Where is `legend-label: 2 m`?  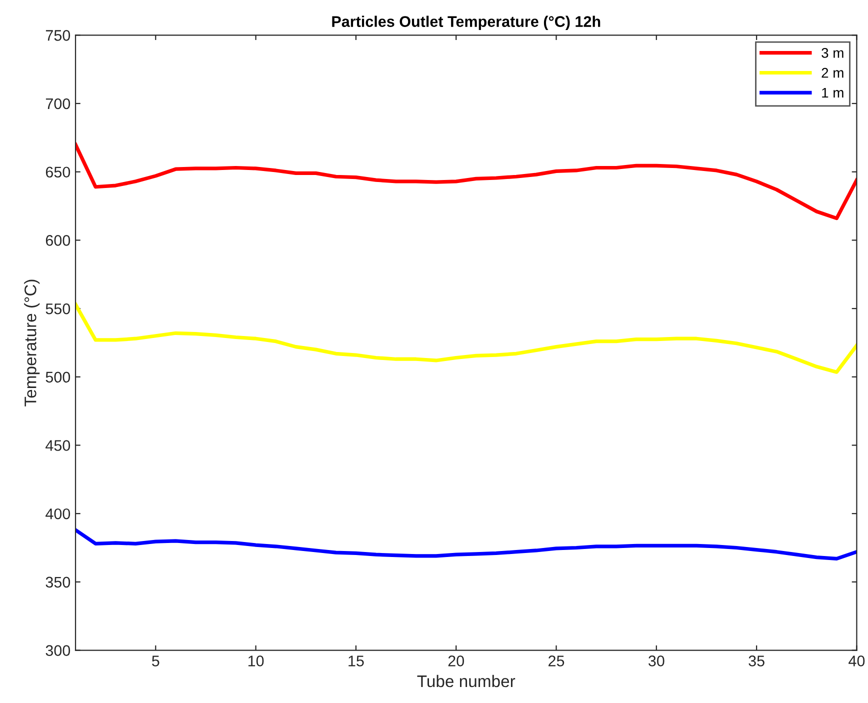 legend-label: 2 m is located at coordinates (833, 73).